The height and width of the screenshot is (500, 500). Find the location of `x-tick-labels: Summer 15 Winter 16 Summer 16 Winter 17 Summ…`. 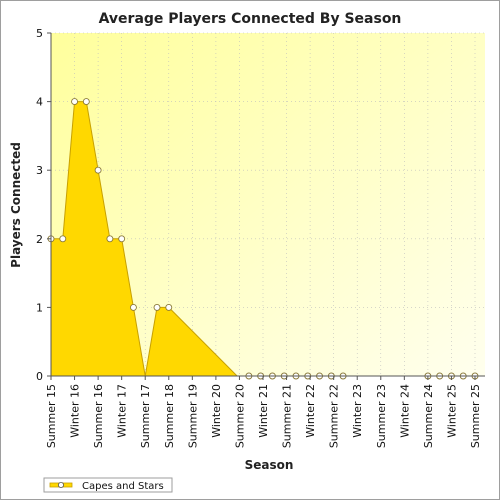

x-tick-labels: Summer 15 Winter 16 Summer 16 Winter 17 Summ… is located at coordinates (263, 412).